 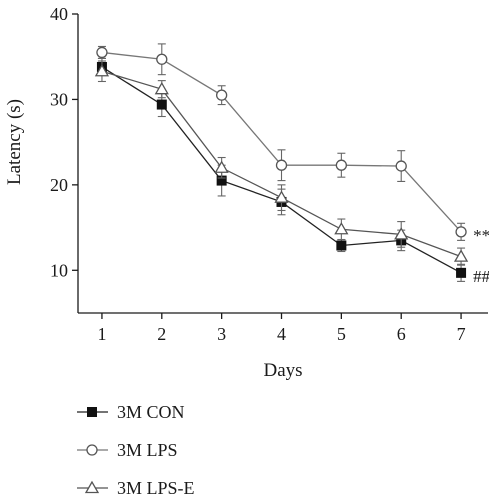 I want to click on legend-item-3m-lps: 3M LPS, so click(x=127, y=450).